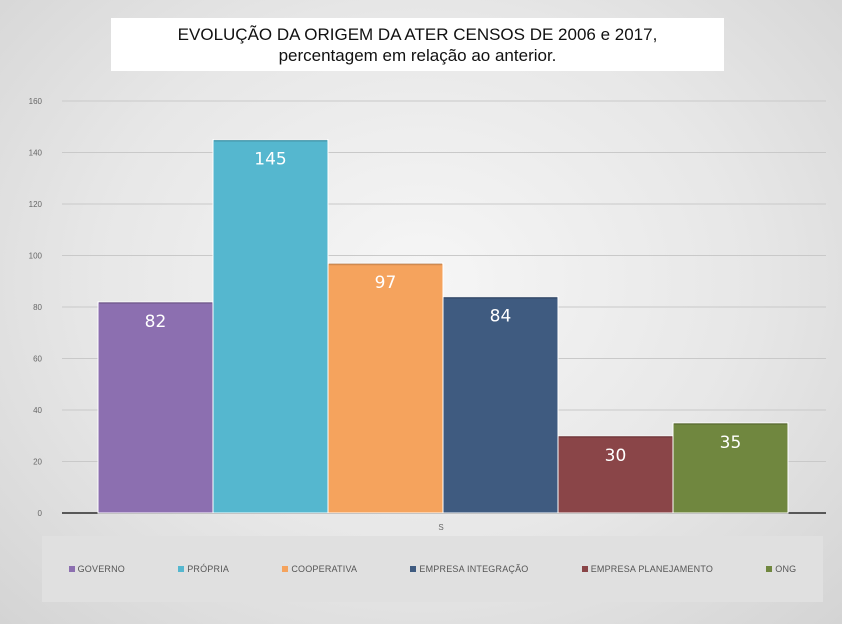 Image resolution: width=842 pixels, height=624 pixels. Describe the element at coordinates (36, 256) in the screenshot. I see `y-tick-label: 100` at that location.